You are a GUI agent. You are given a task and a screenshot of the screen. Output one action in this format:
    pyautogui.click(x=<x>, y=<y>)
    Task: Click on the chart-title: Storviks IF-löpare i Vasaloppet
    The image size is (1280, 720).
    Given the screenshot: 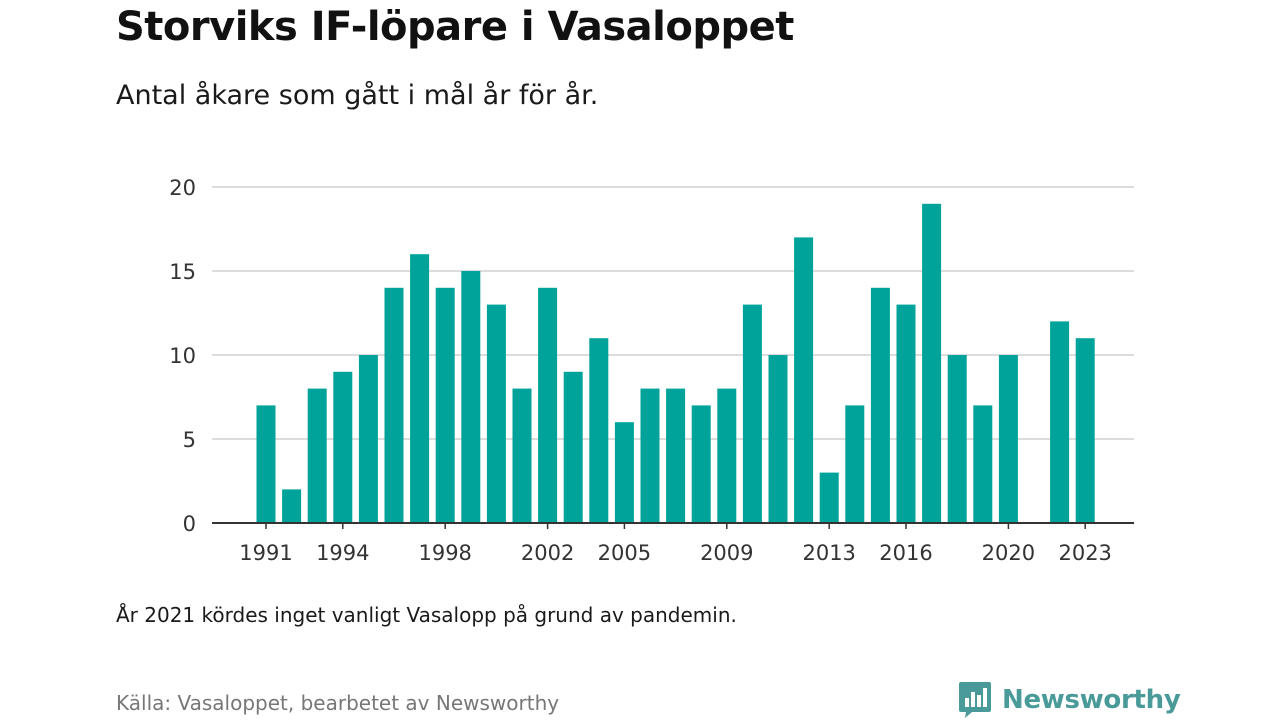 What is the action you would take?
    pyautogui.click(x=455, y=27)
    